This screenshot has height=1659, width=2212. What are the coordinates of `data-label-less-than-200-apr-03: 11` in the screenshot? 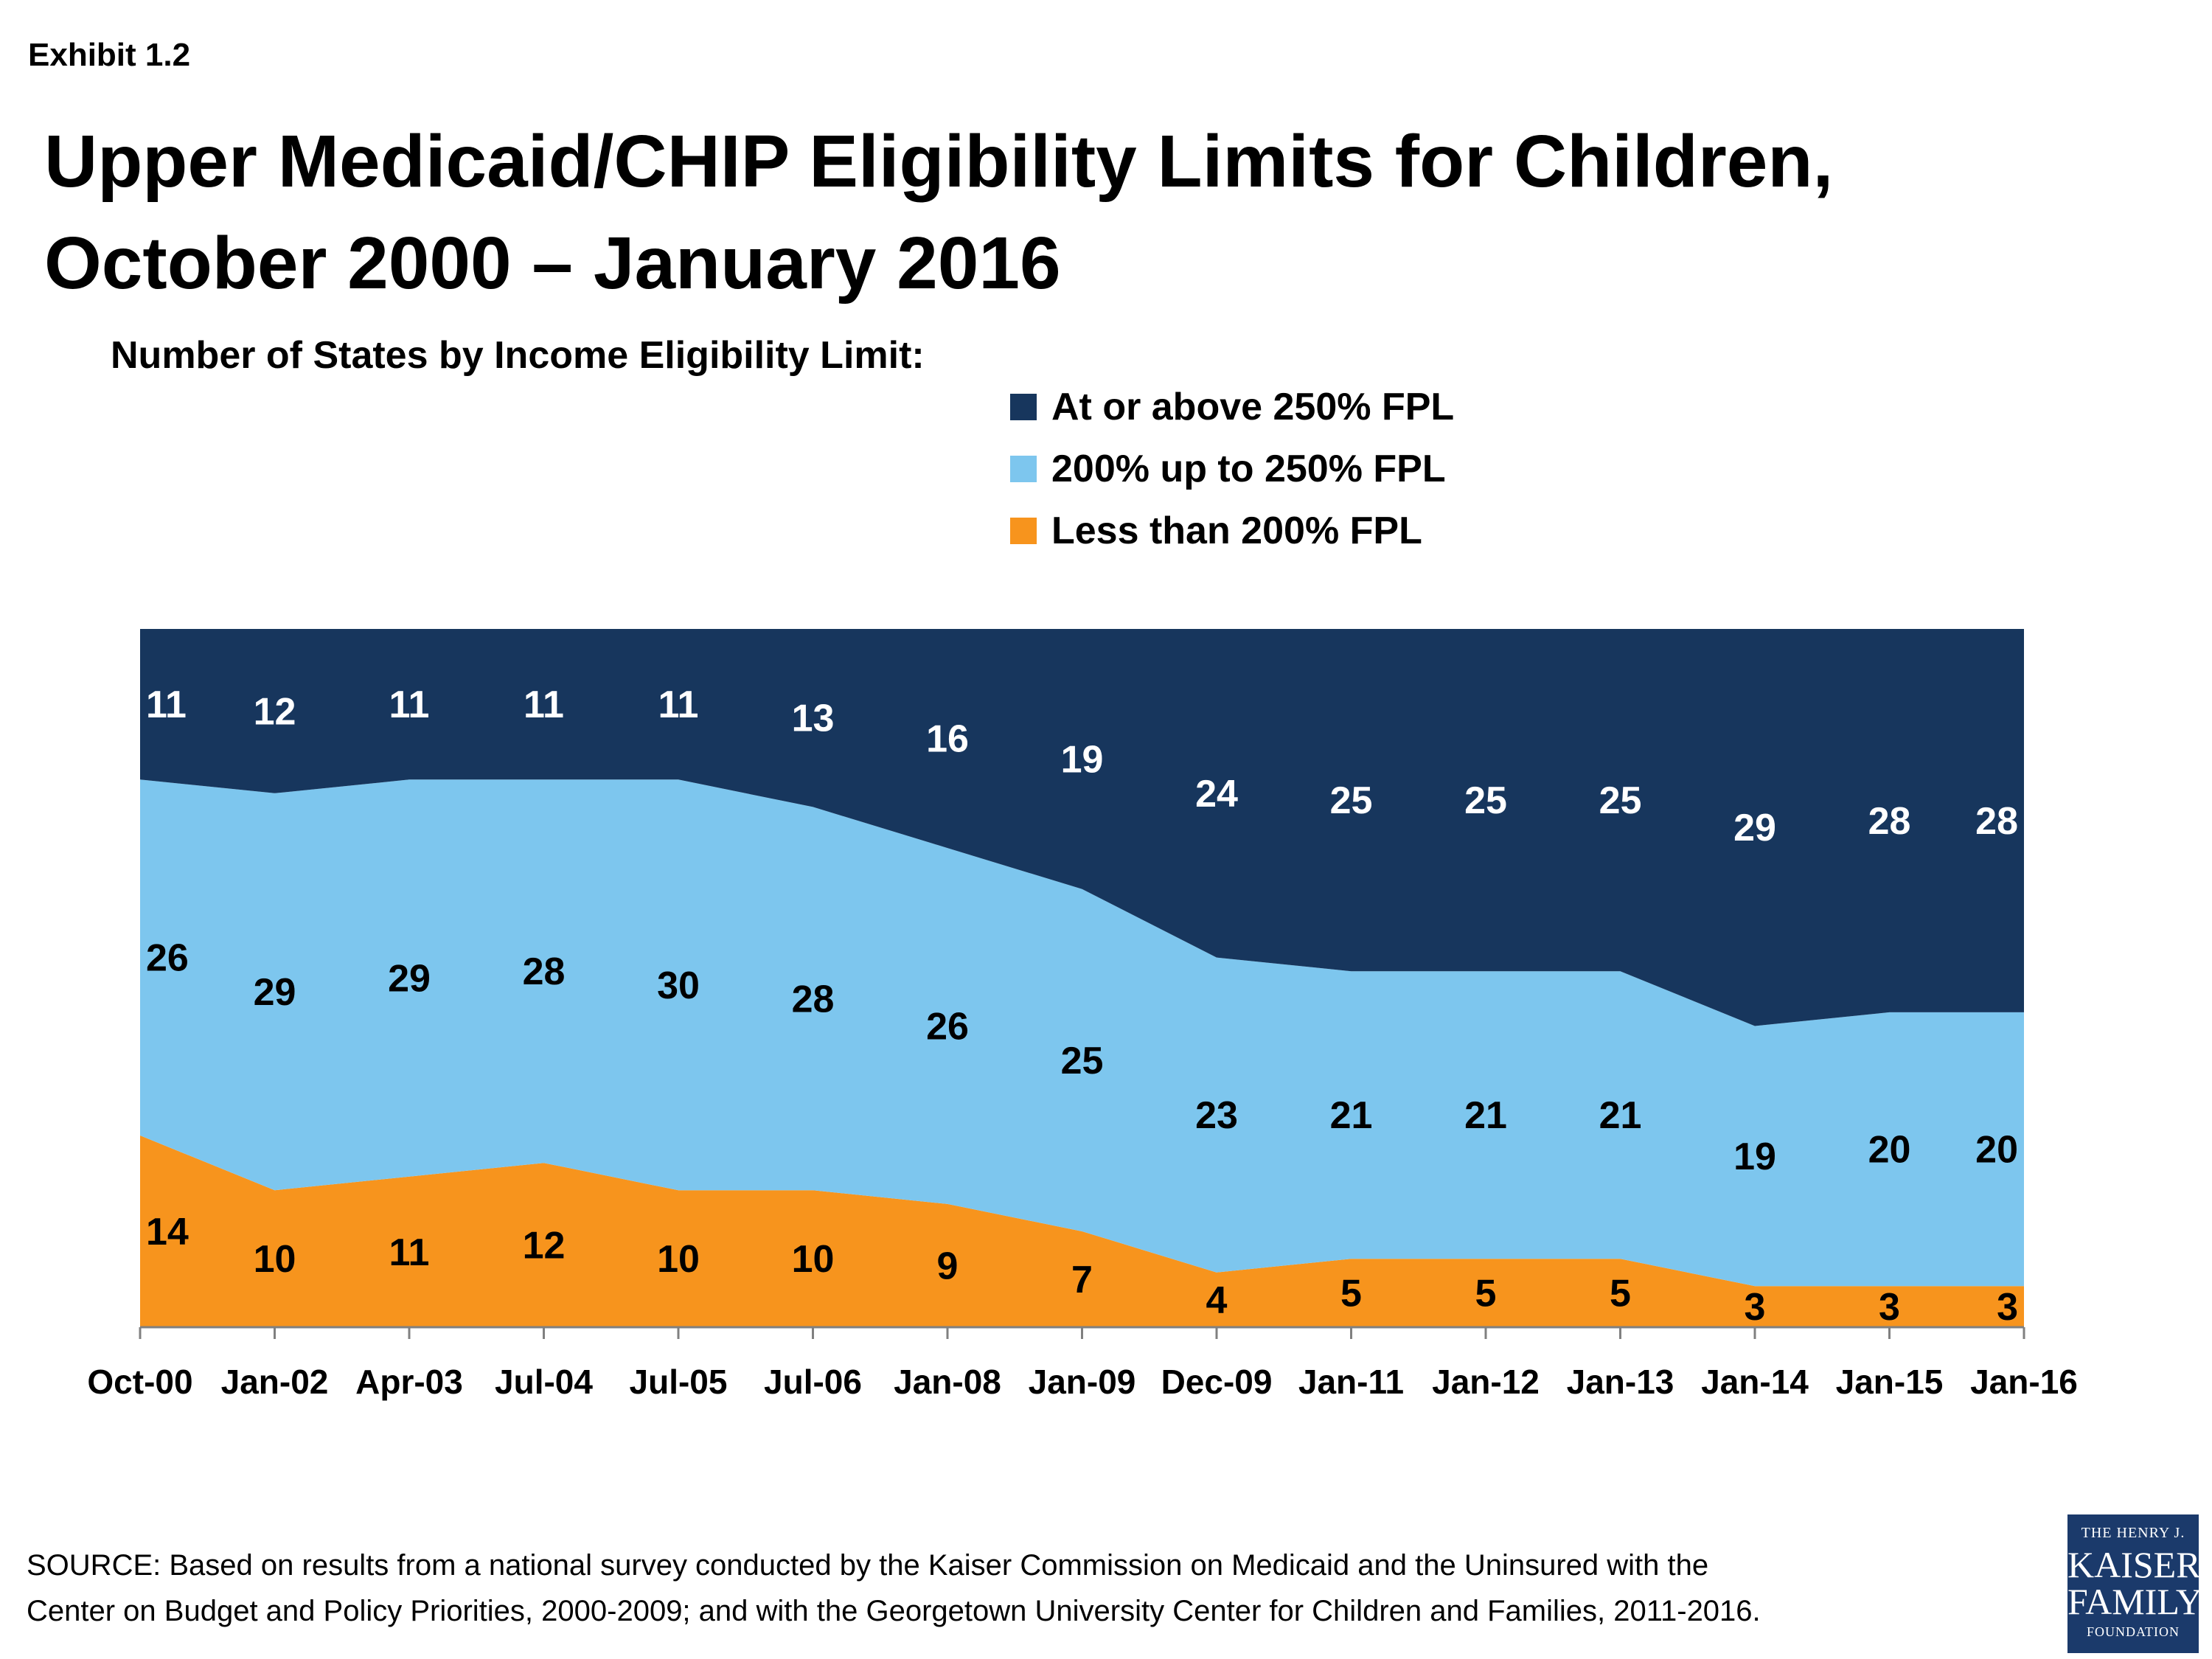 It's located at (409, 1252).